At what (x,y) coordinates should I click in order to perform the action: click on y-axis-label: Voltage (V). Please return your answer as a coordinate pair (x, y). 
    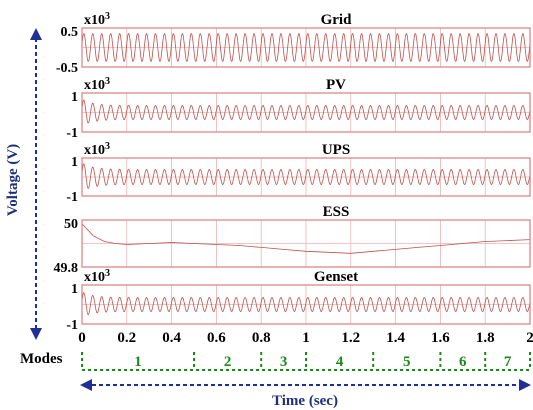
    Looking at the image, I should click on (13, 180).